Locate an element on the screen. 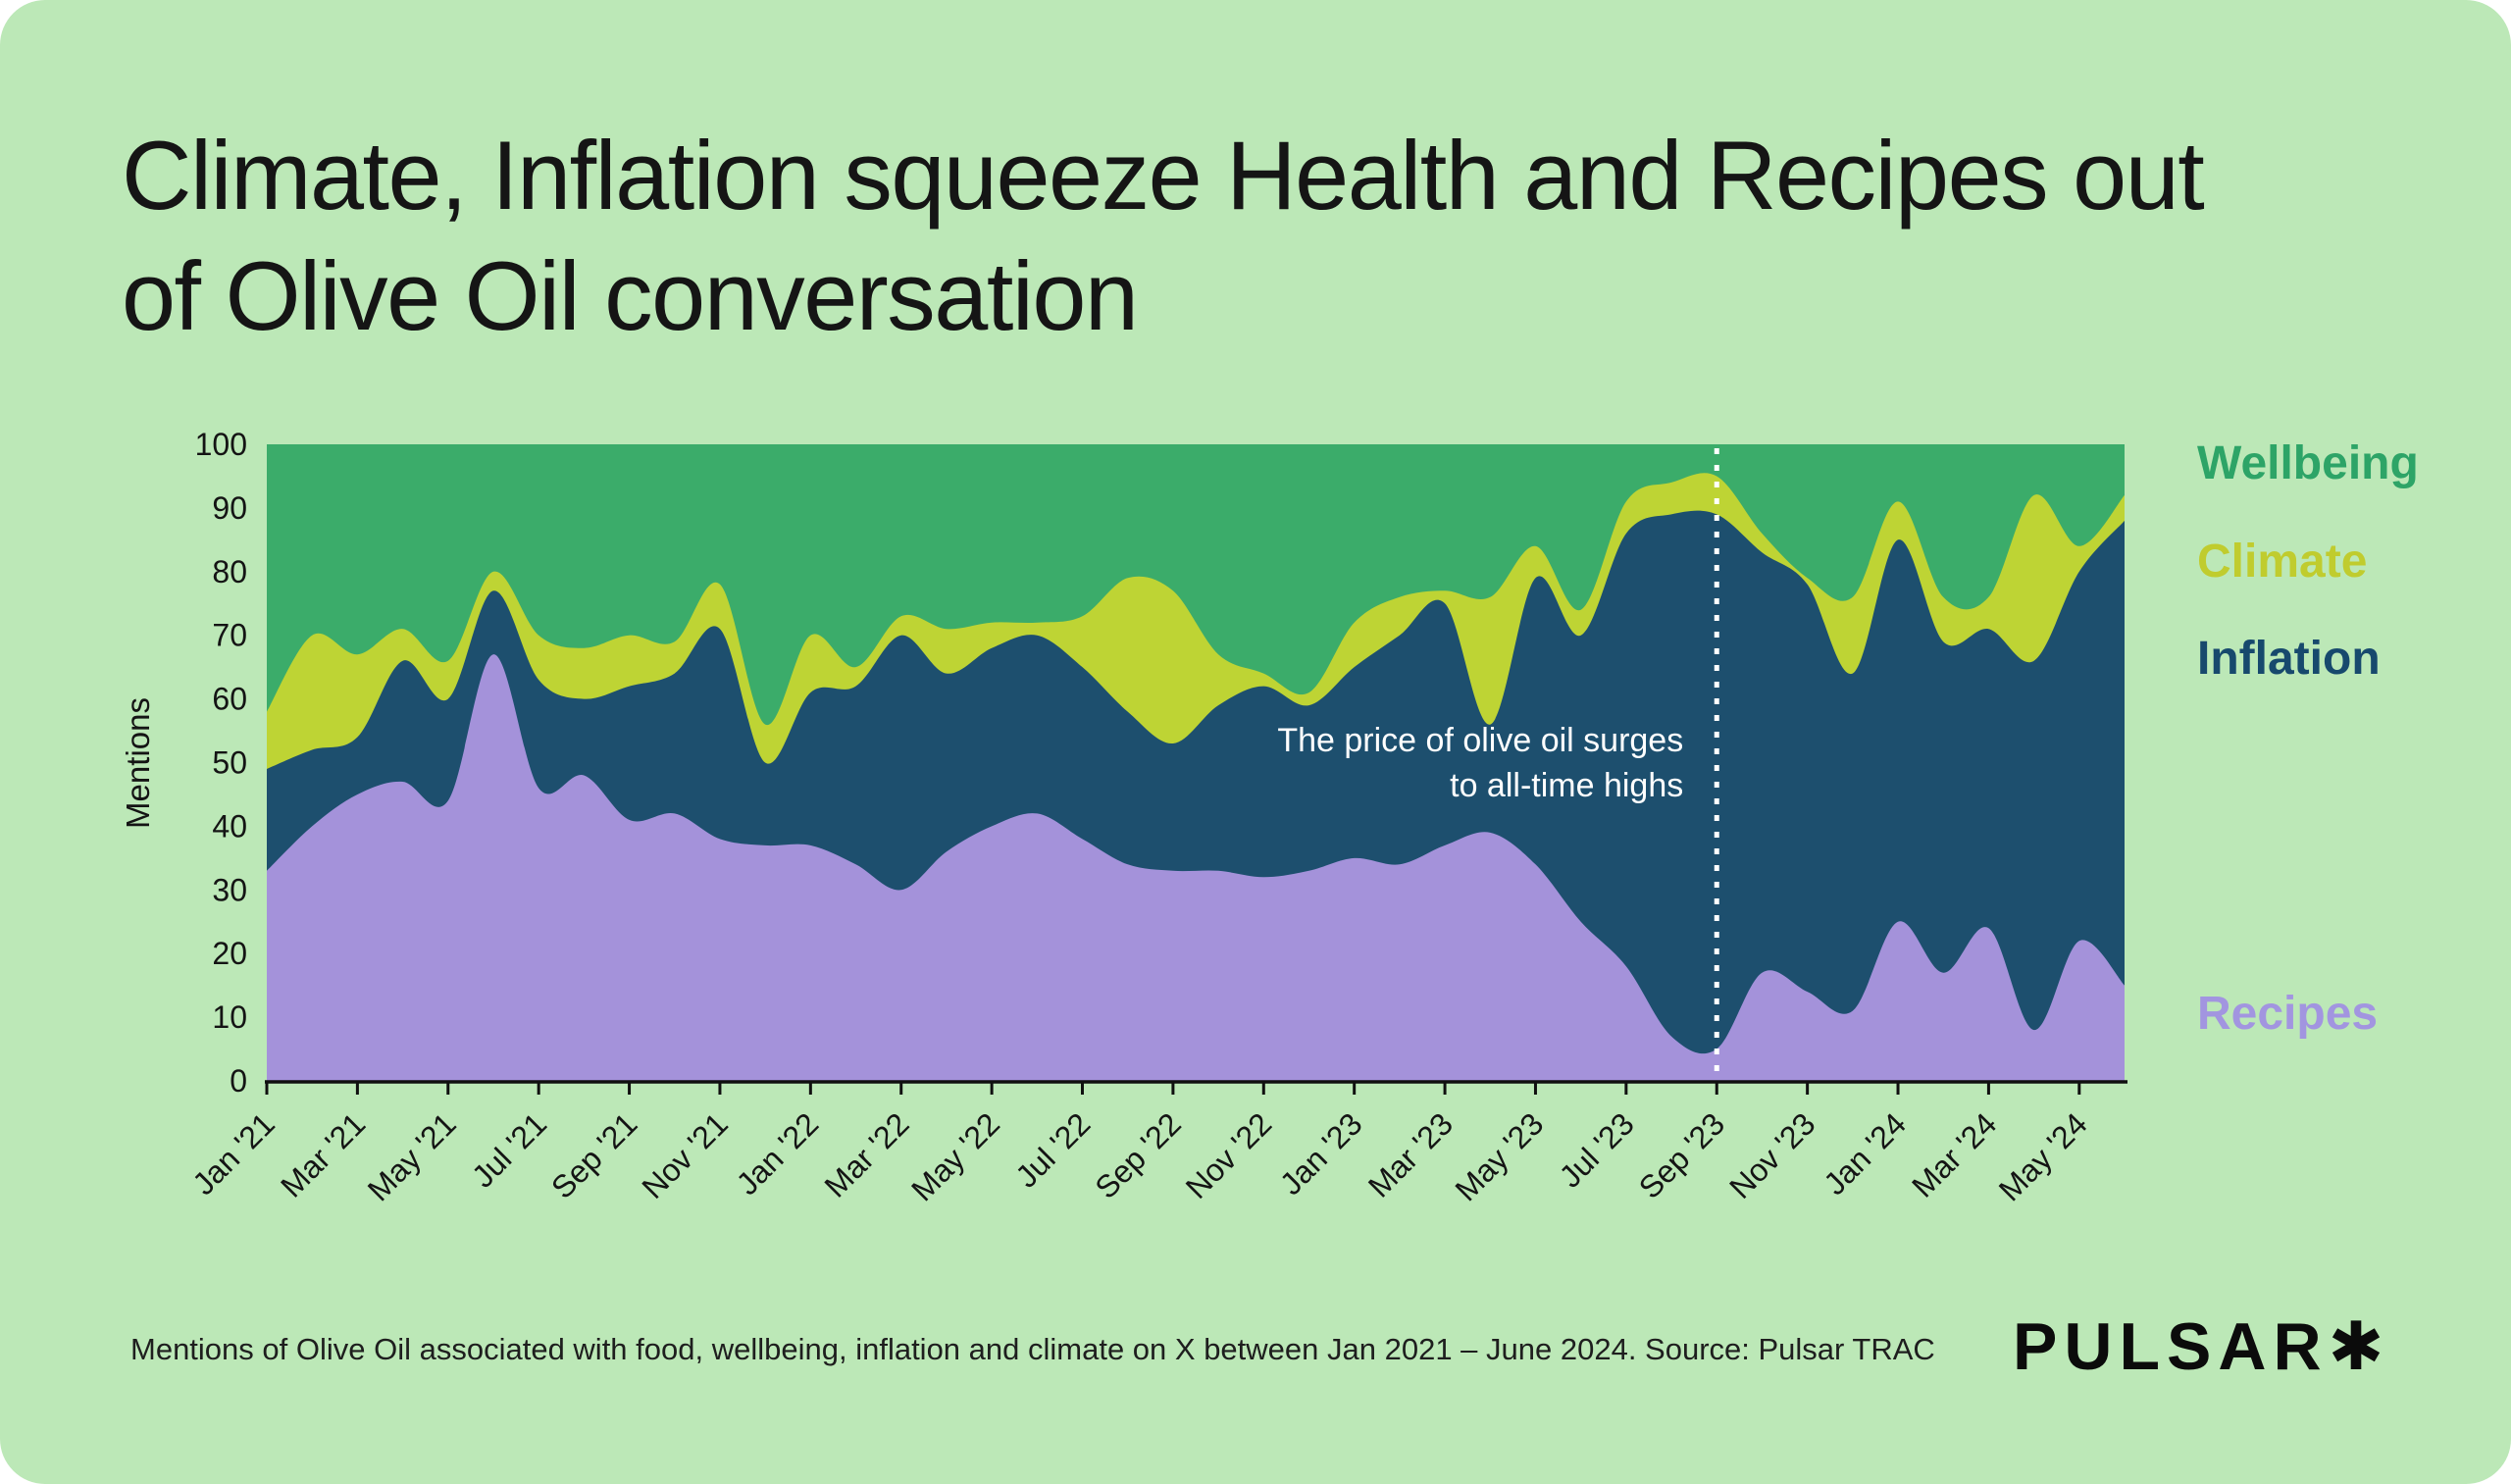  x-tick-label: May '24 is located at coordinates (2043, 1156).